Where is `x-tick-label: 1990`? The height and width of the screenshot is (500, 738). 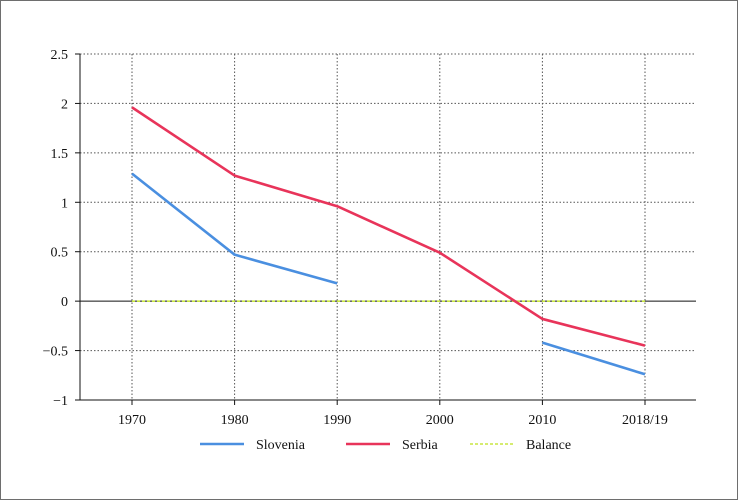 x-tick-label: 1990 is located at coordinates (337, 420).